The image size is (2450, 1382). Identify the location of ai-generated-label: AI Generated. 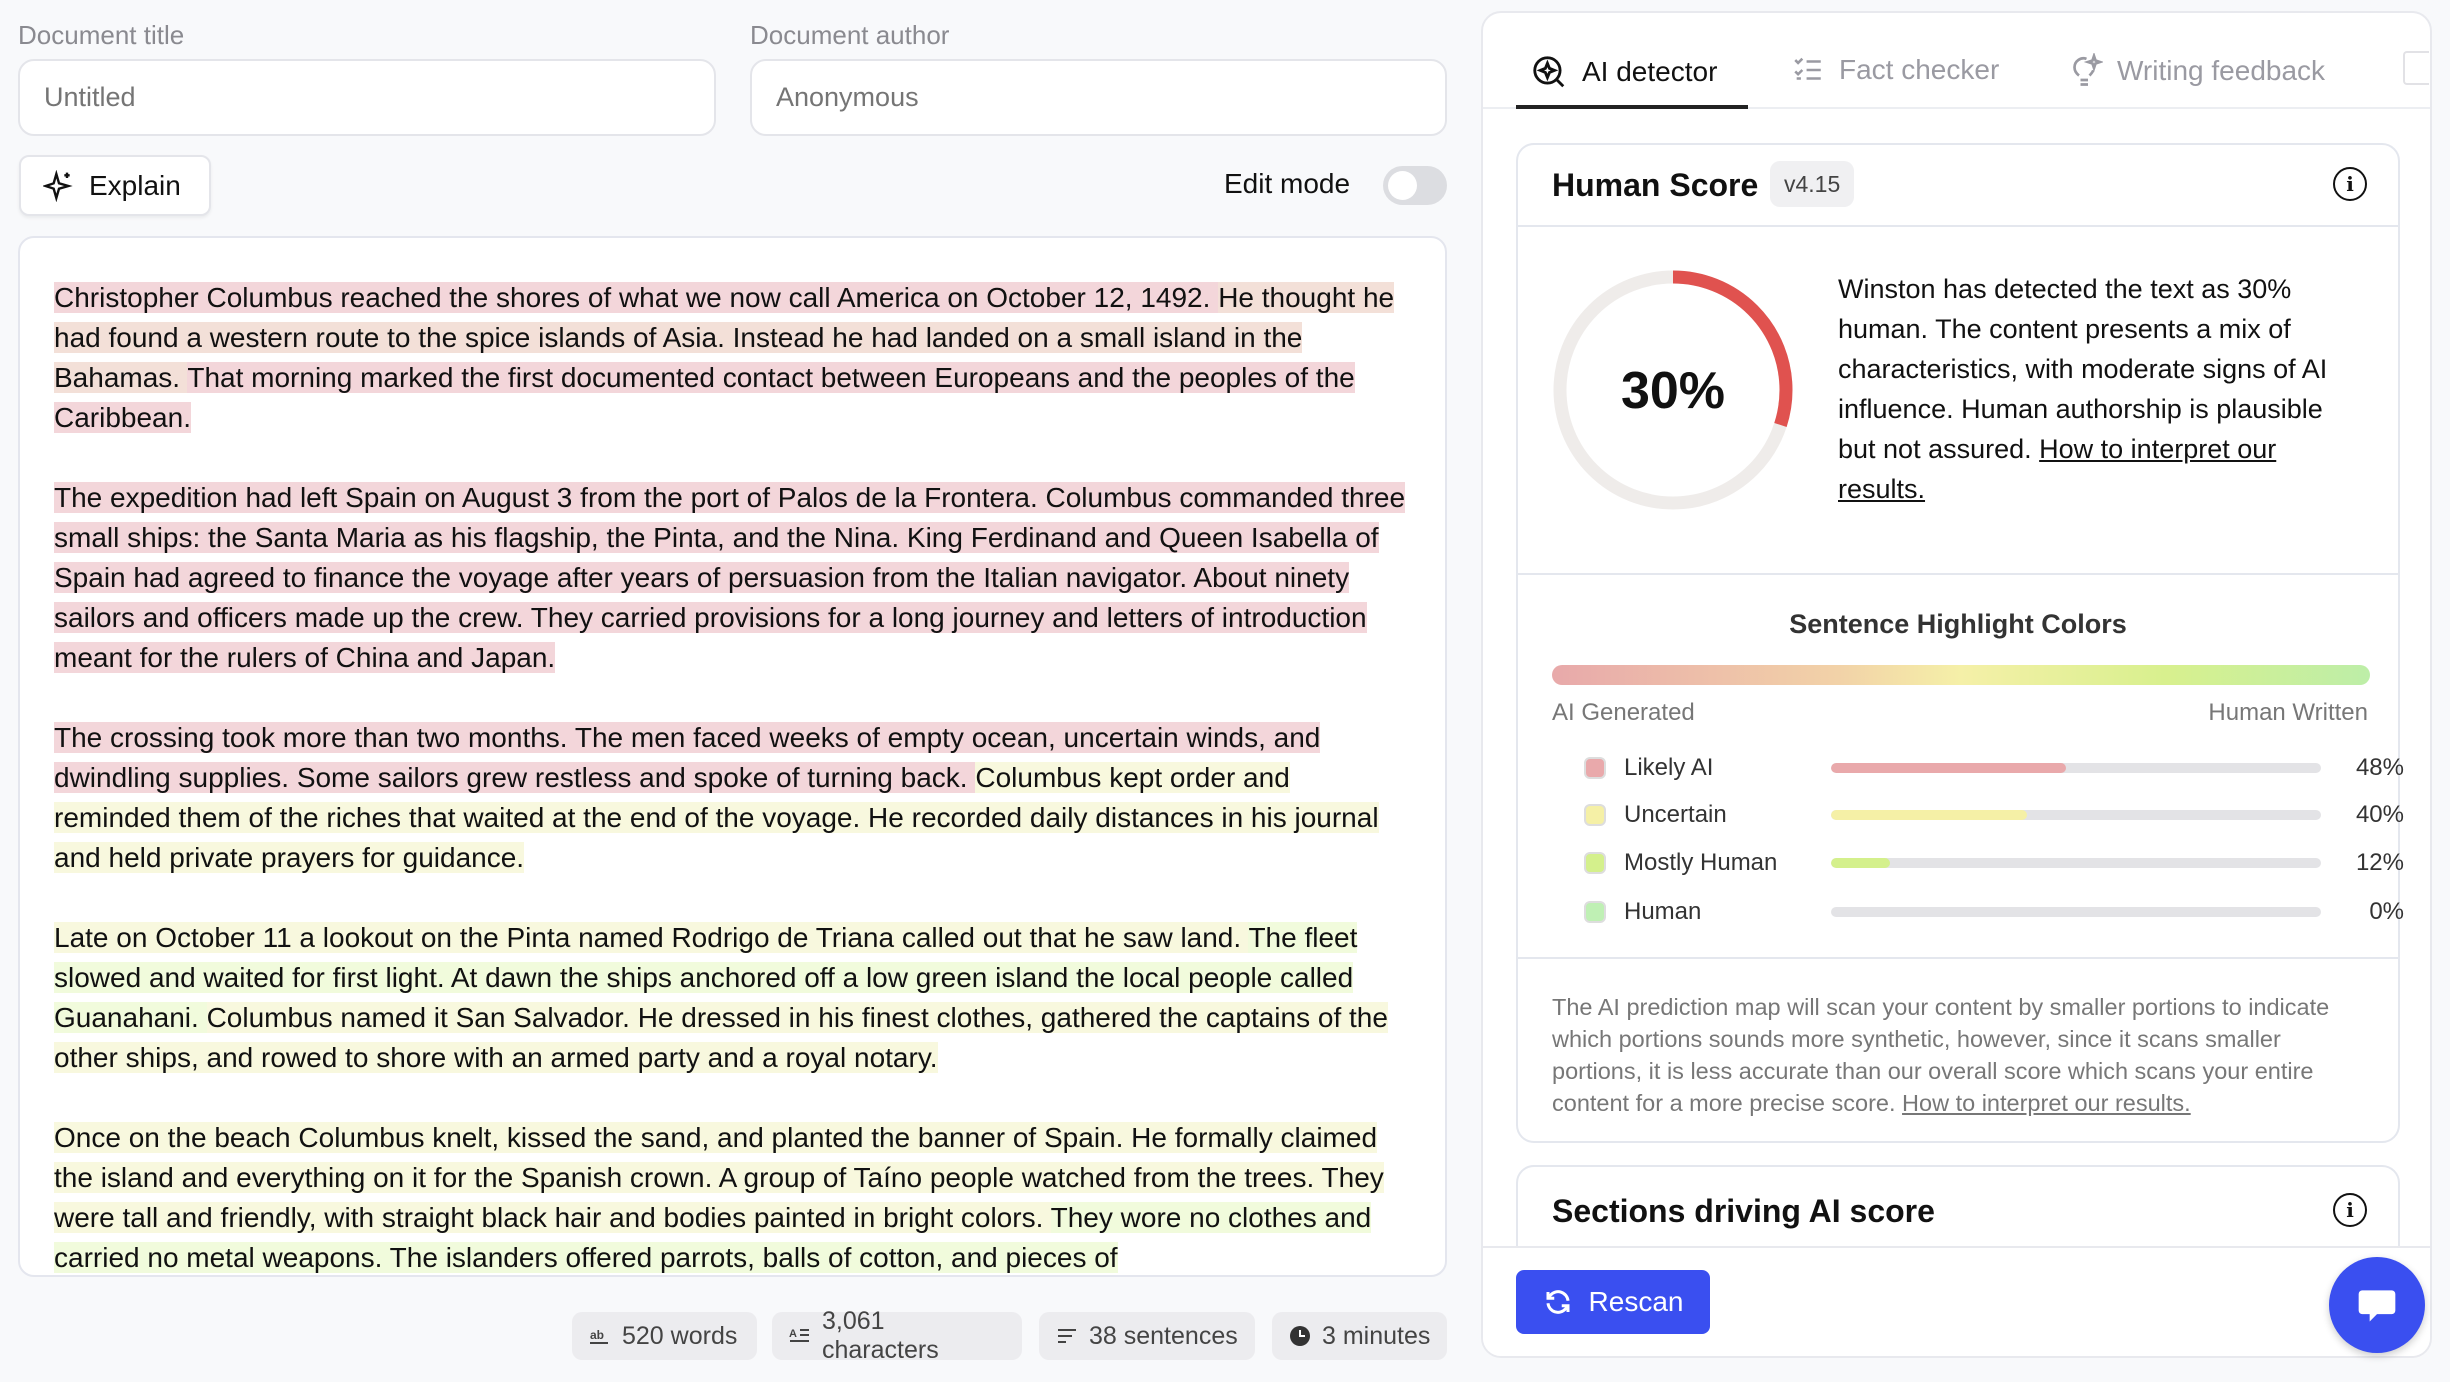
(1623, 712).